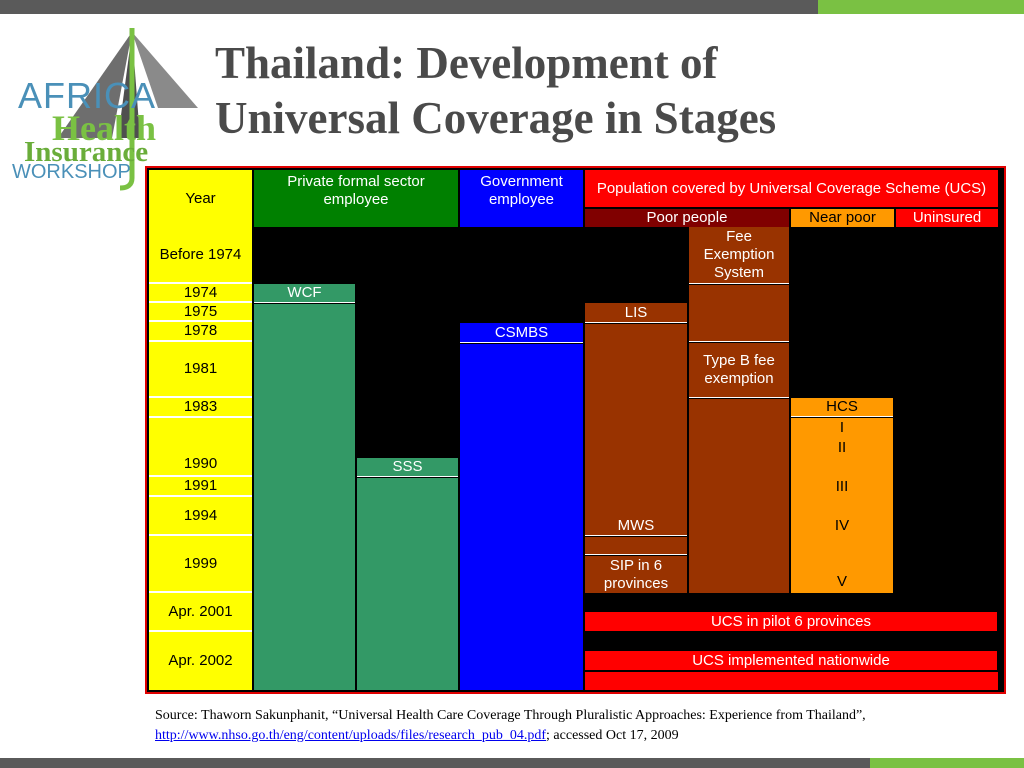 This screenshot has height=768, width=1024. What do you see at coordinates (921, 7) in the screenshot?
I see `top-bar-green` at bounding box center [921, 7].